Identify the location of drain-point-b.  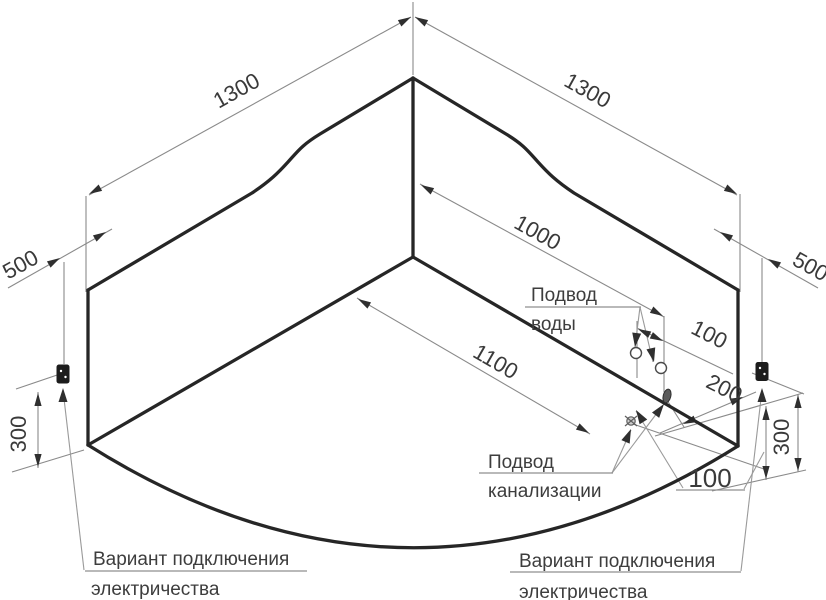
(631, 421).